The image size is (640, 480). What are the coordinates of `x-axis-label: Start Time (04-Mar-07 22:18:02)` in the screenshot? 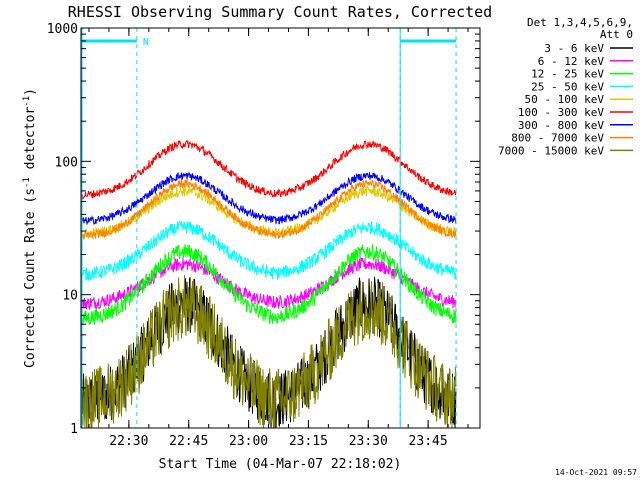 It's located at (280, 464).